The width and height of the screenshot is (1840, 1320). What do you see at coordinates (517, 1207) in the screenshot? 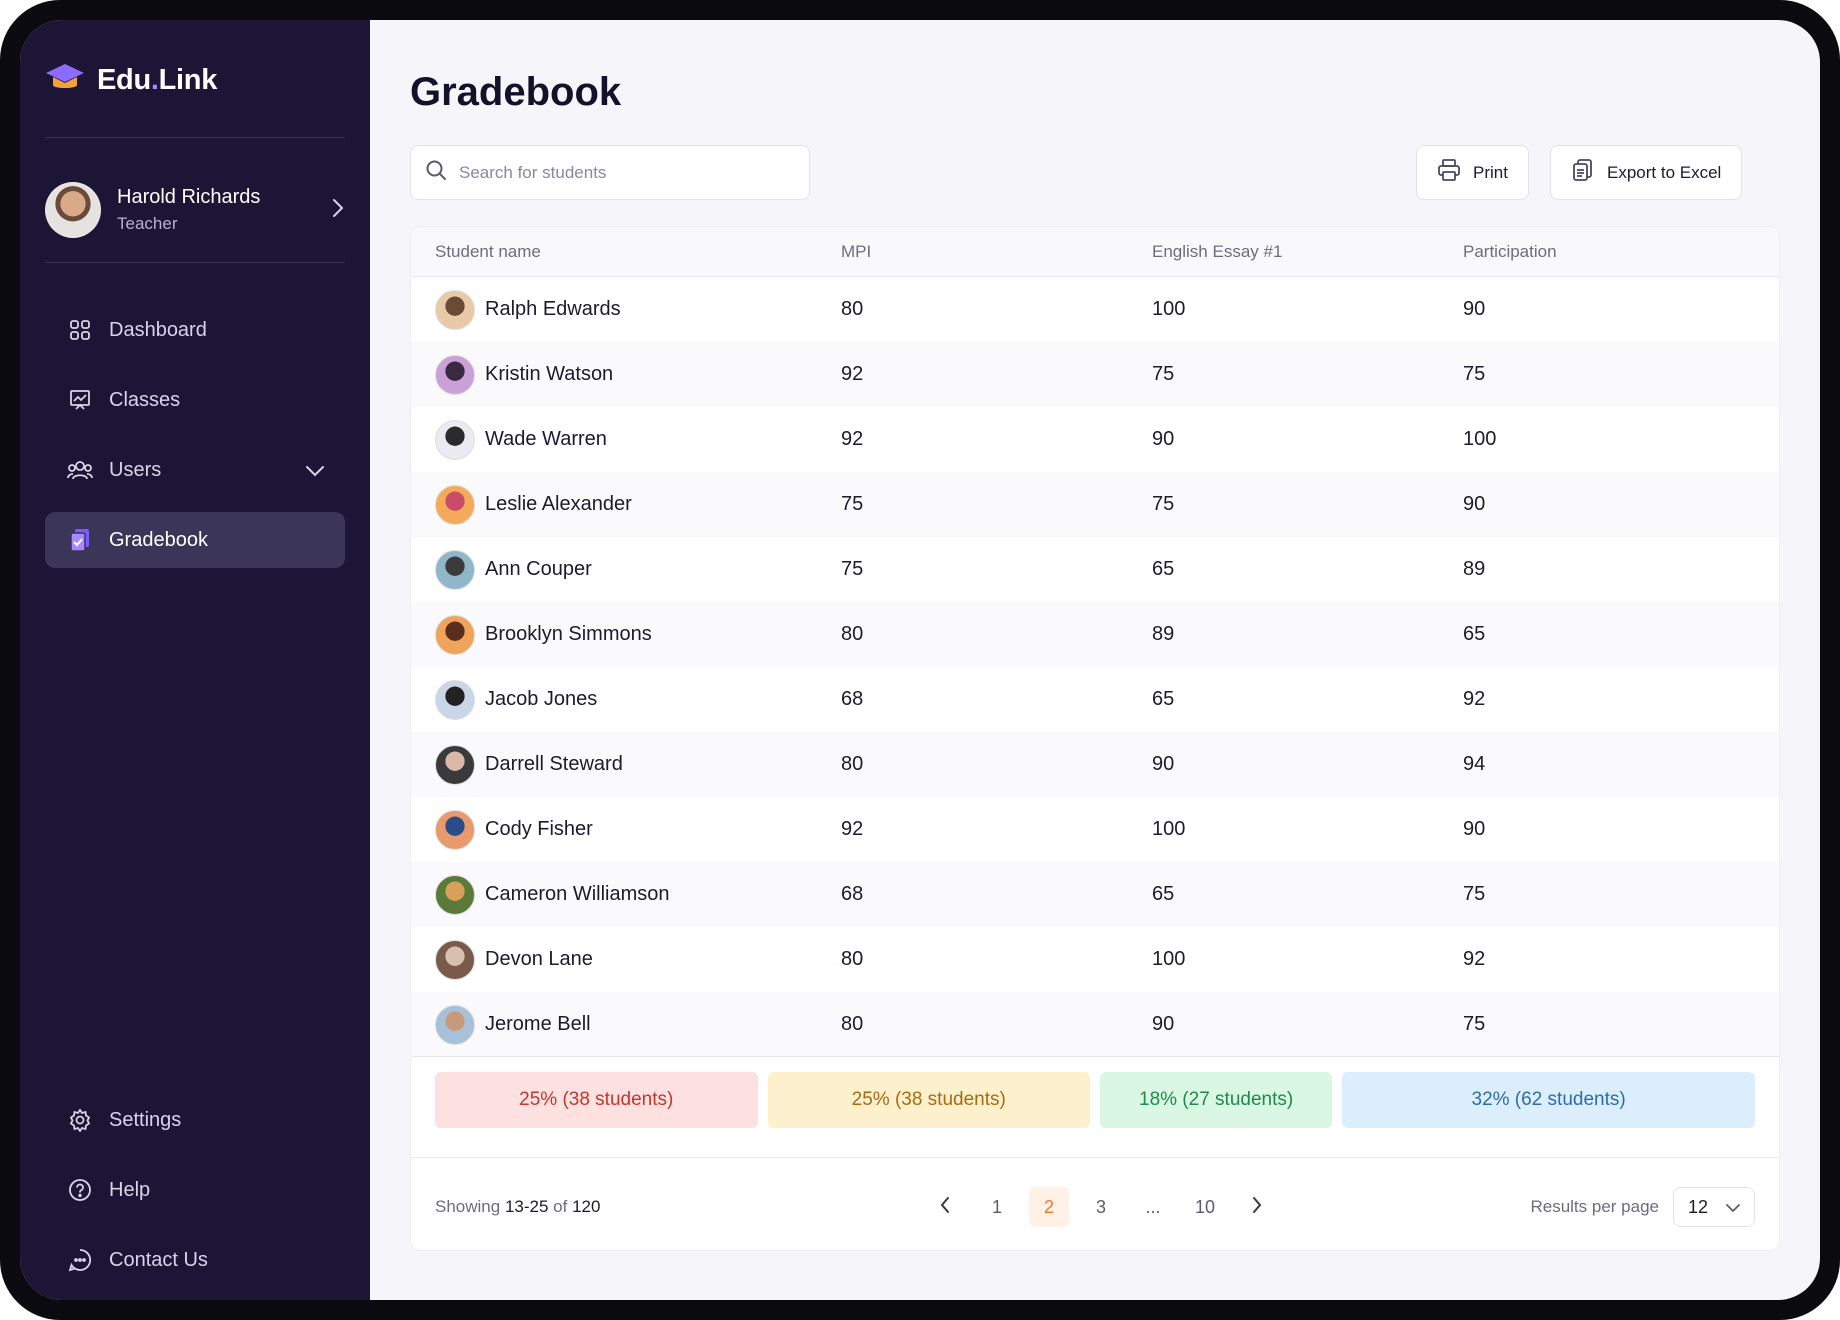
I see `showing-summary: Showing 13-25 of 120` at bounding box center [517, 1207].